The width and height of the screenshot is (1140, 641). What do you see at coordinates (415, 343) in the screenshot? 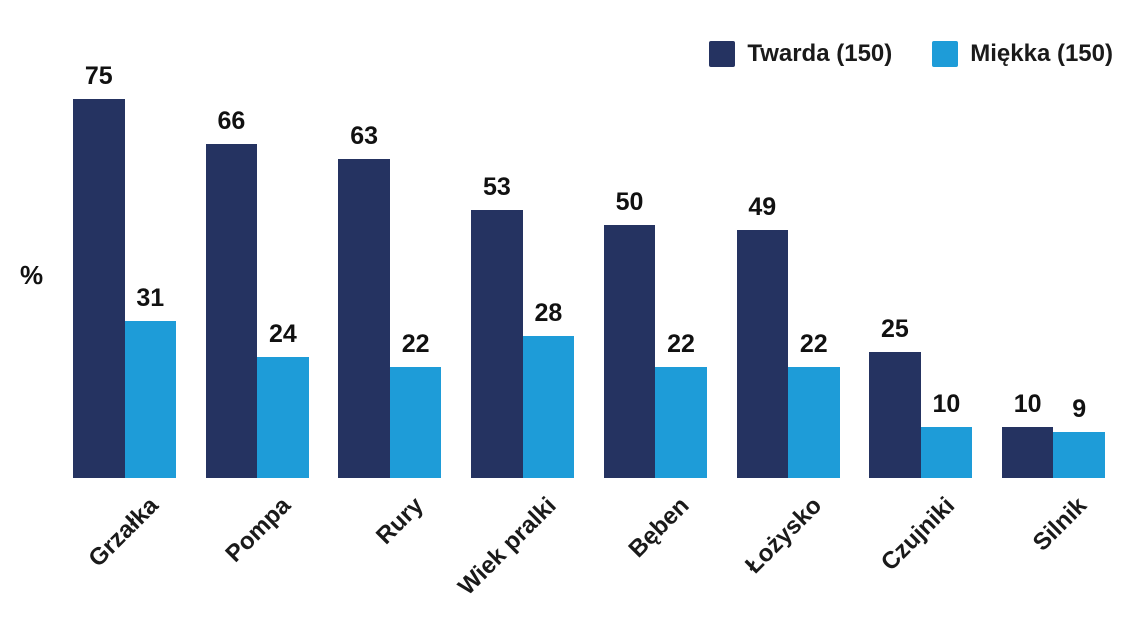
I see `value-label-miekka-3: 22` at bounding box center [415, 343].